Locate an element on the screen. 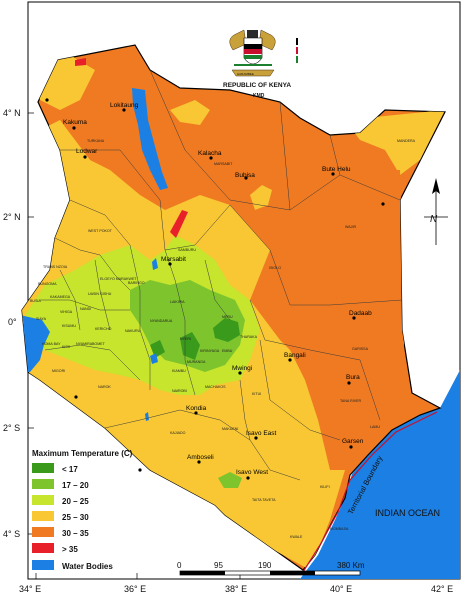 The image size is (463, 600). town-label: Kondia is located at coordinates (196, 408).